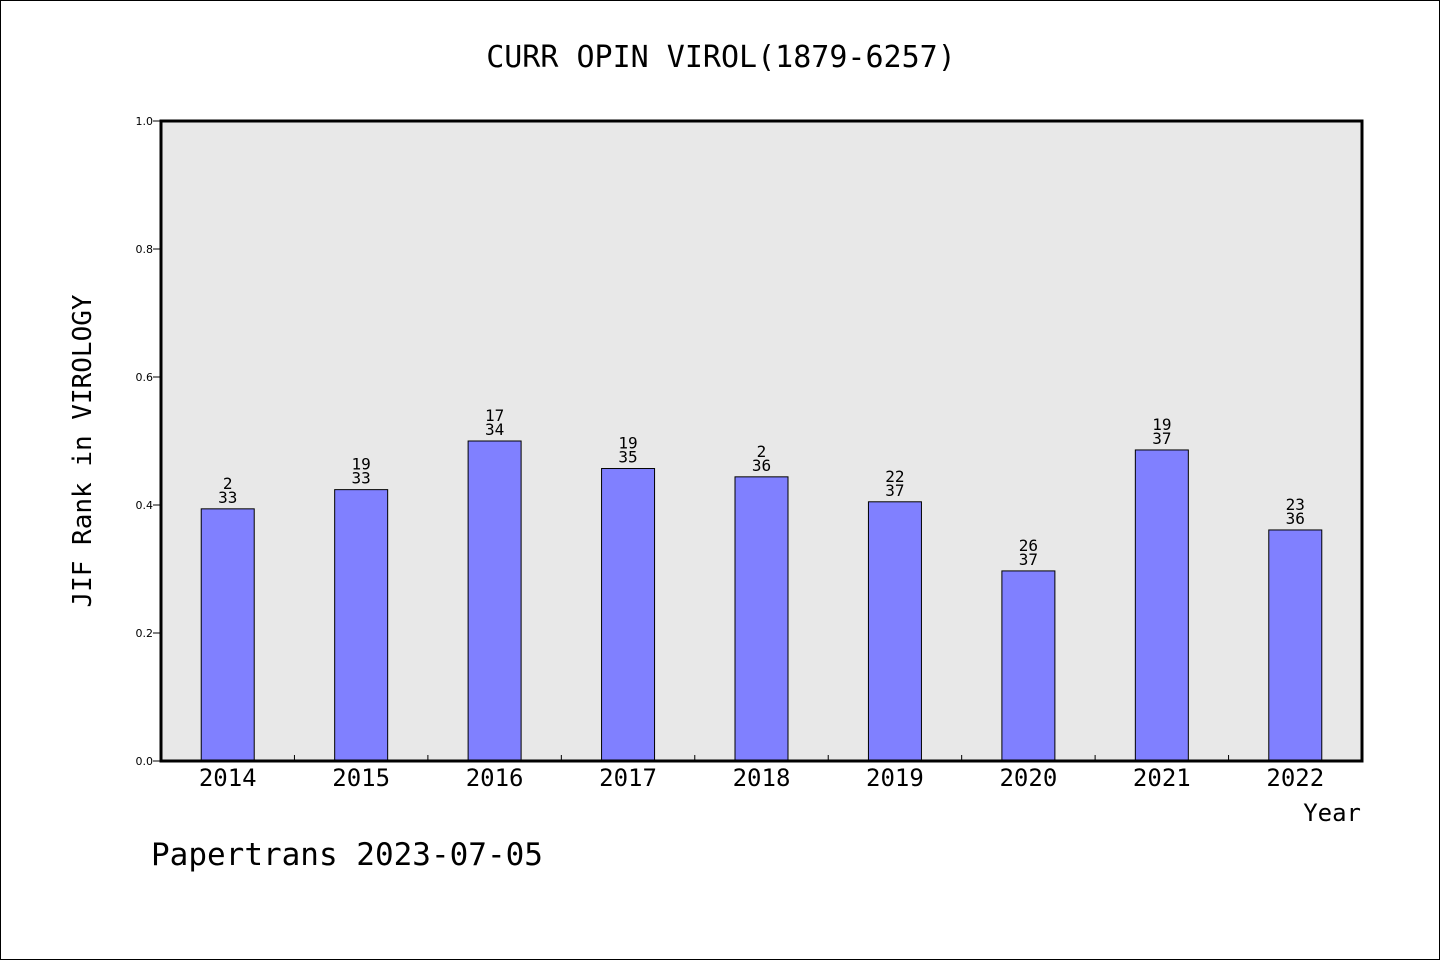 Image resolution: width=1440 pixels, height=961 pixels. Describe the element at coordinates (145, 761) in the screenshot. I see `y-tick-label: 0.0` at that location.